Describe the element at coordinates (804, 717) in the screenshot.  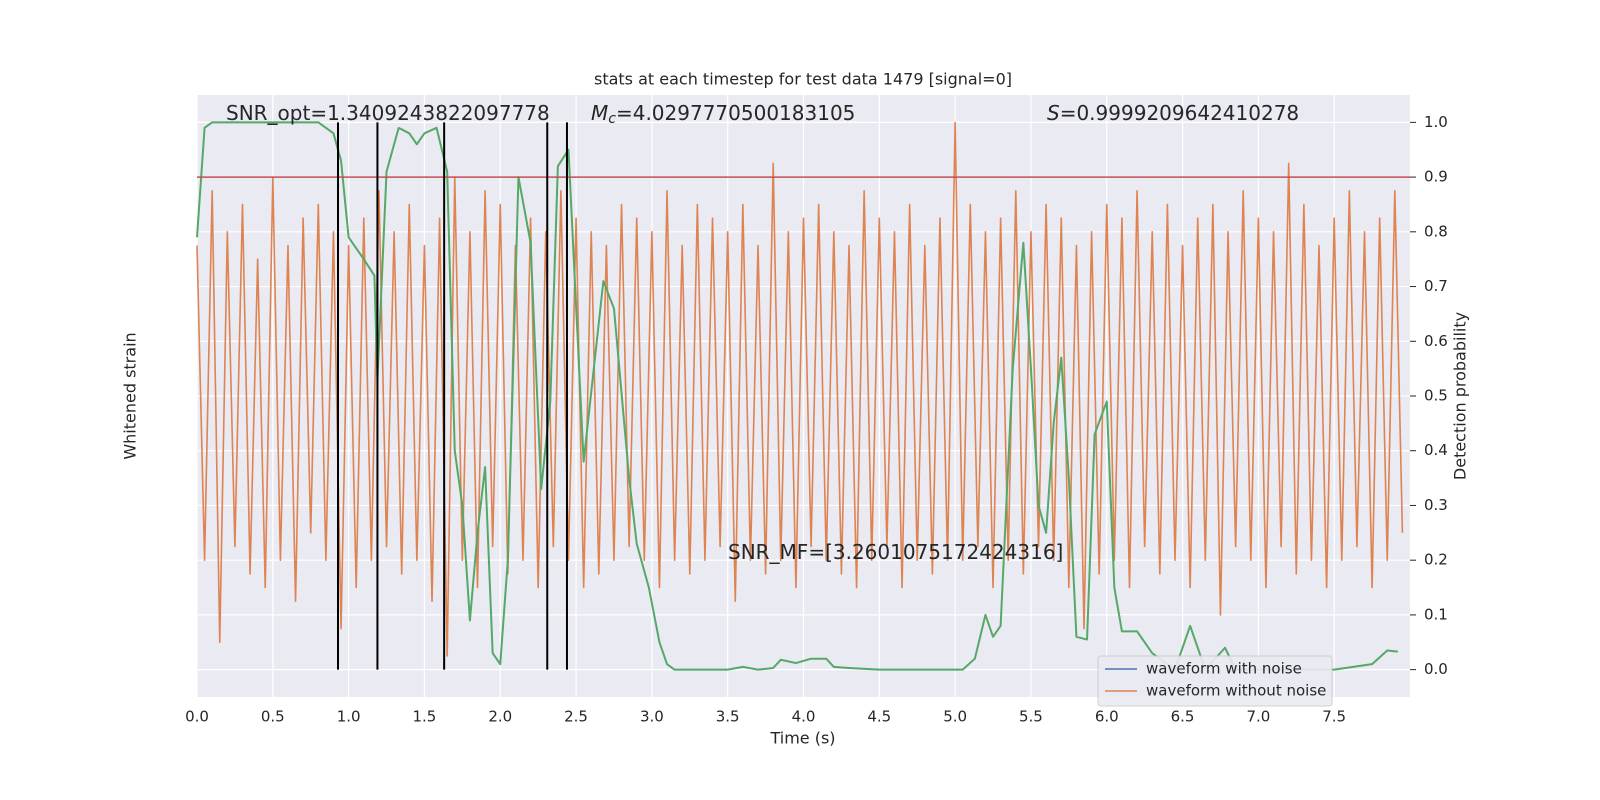
I see `x-tick-label: 4.0` at that location.